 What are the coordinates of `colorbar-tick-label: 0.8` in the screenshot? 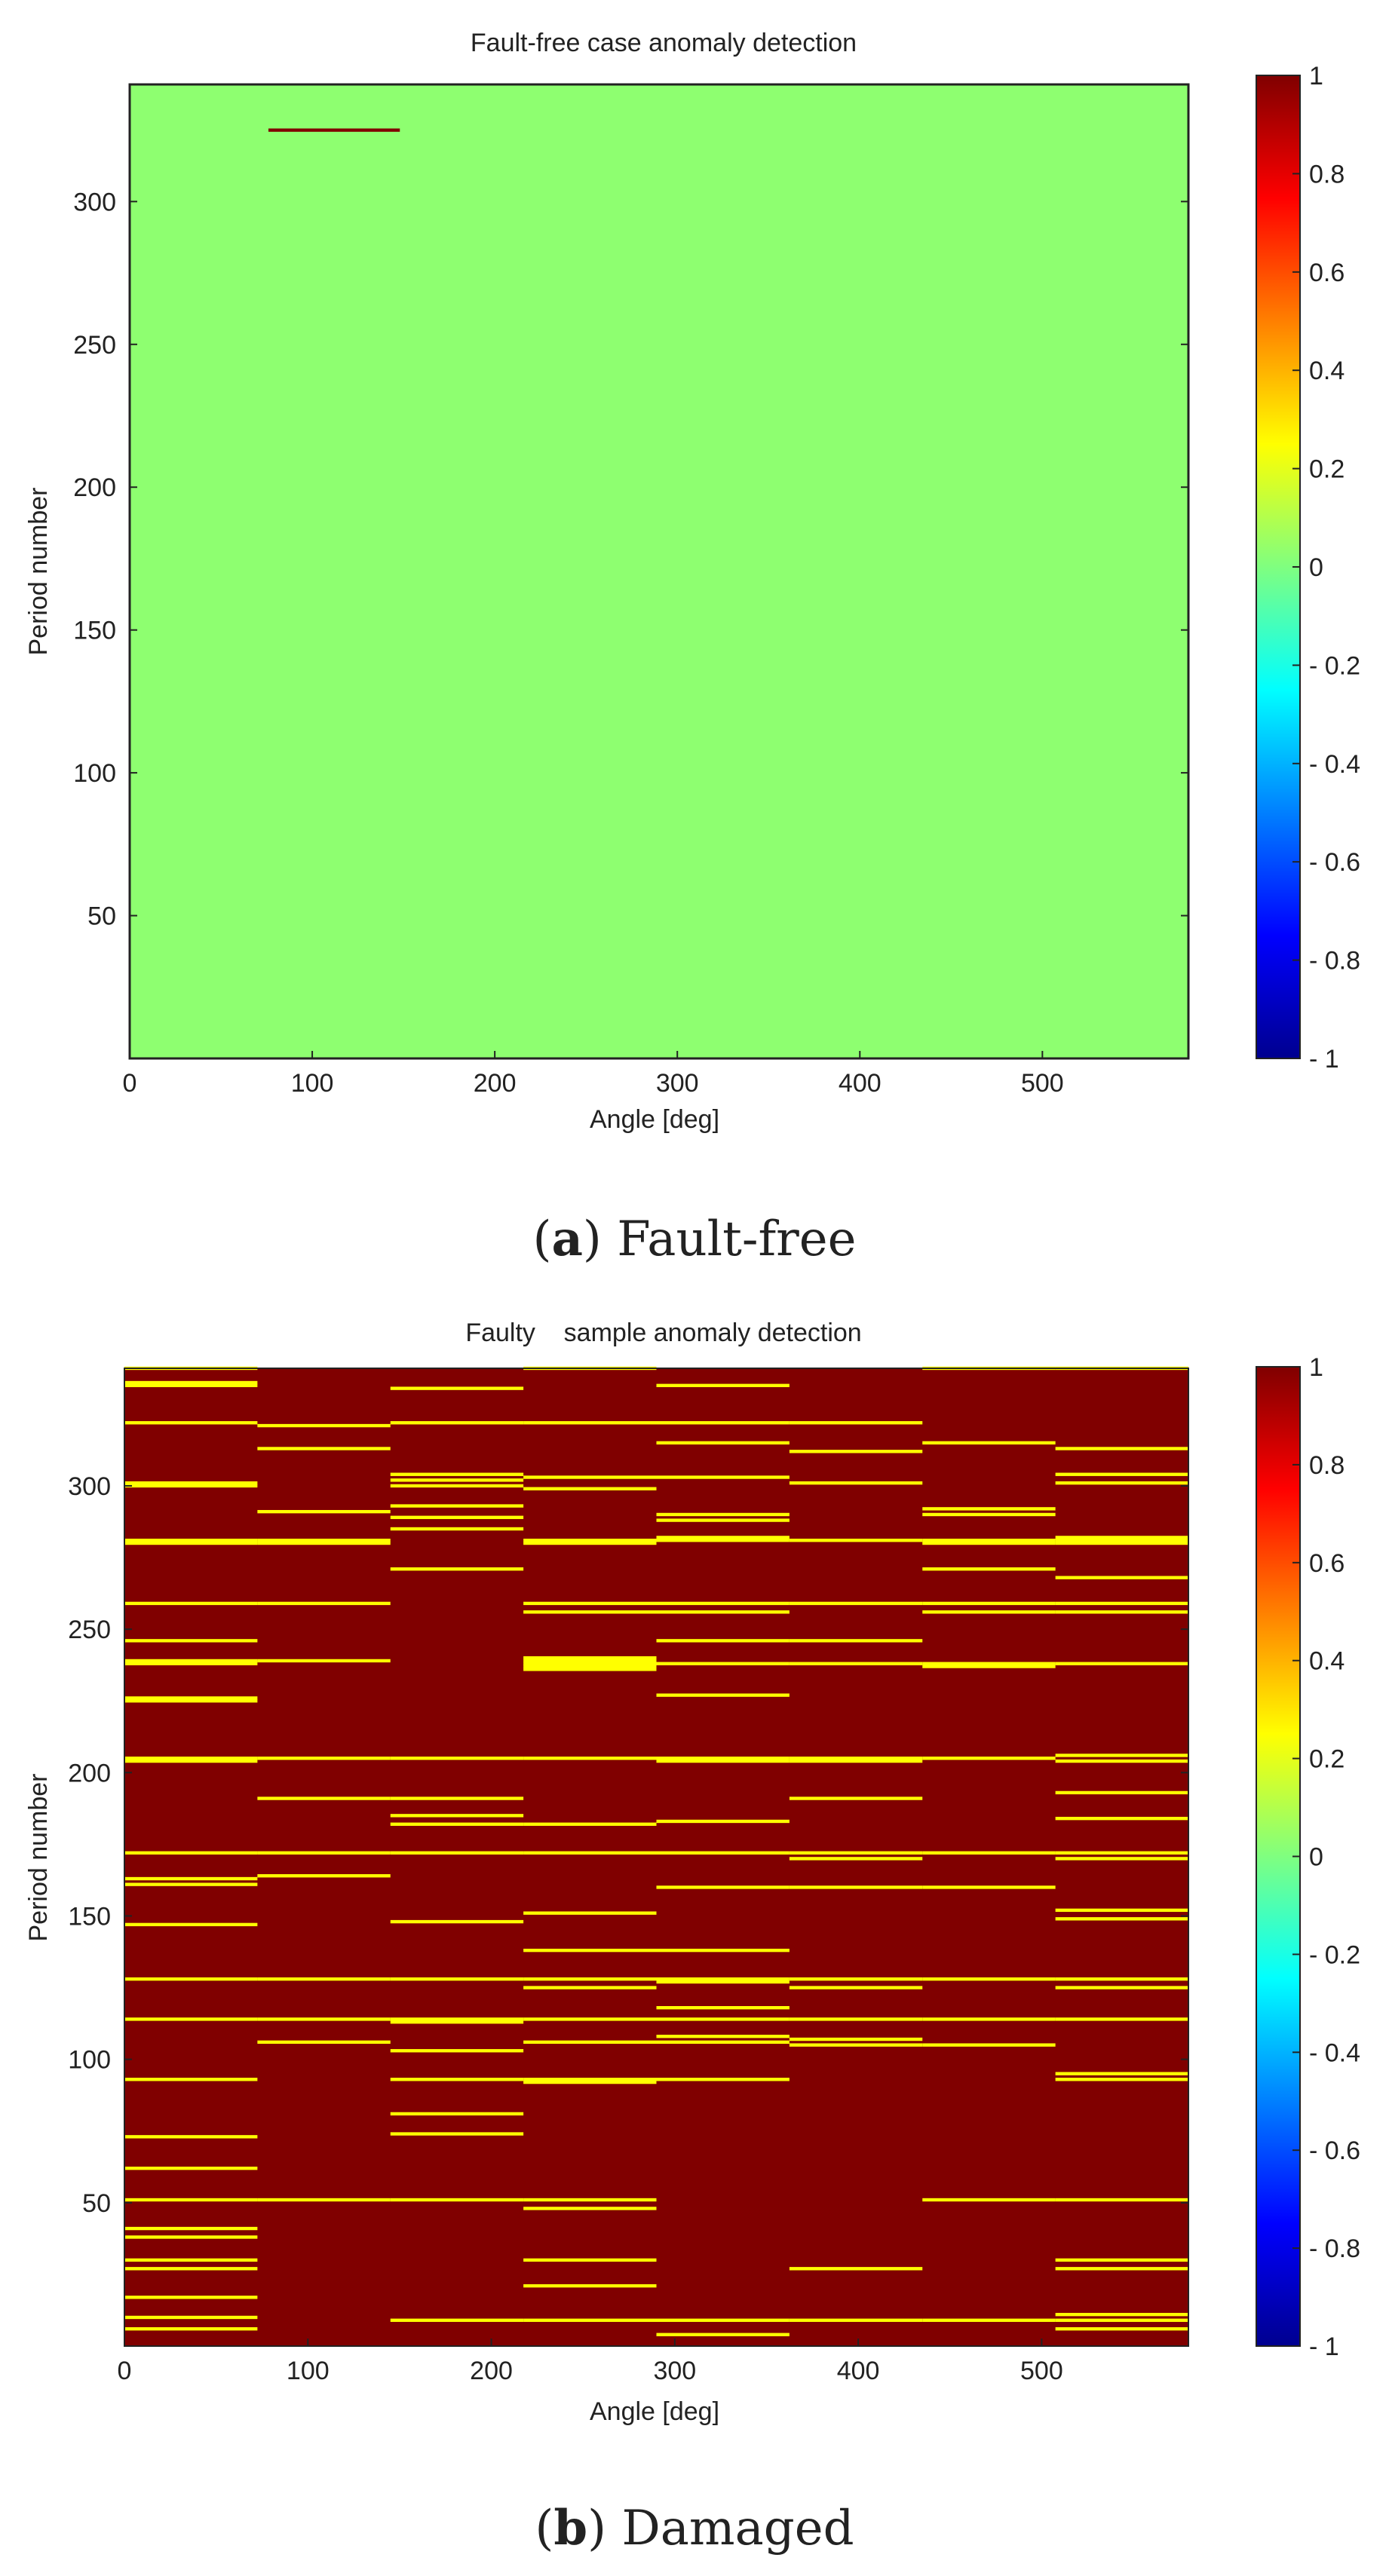 It's located at (1327, 174).